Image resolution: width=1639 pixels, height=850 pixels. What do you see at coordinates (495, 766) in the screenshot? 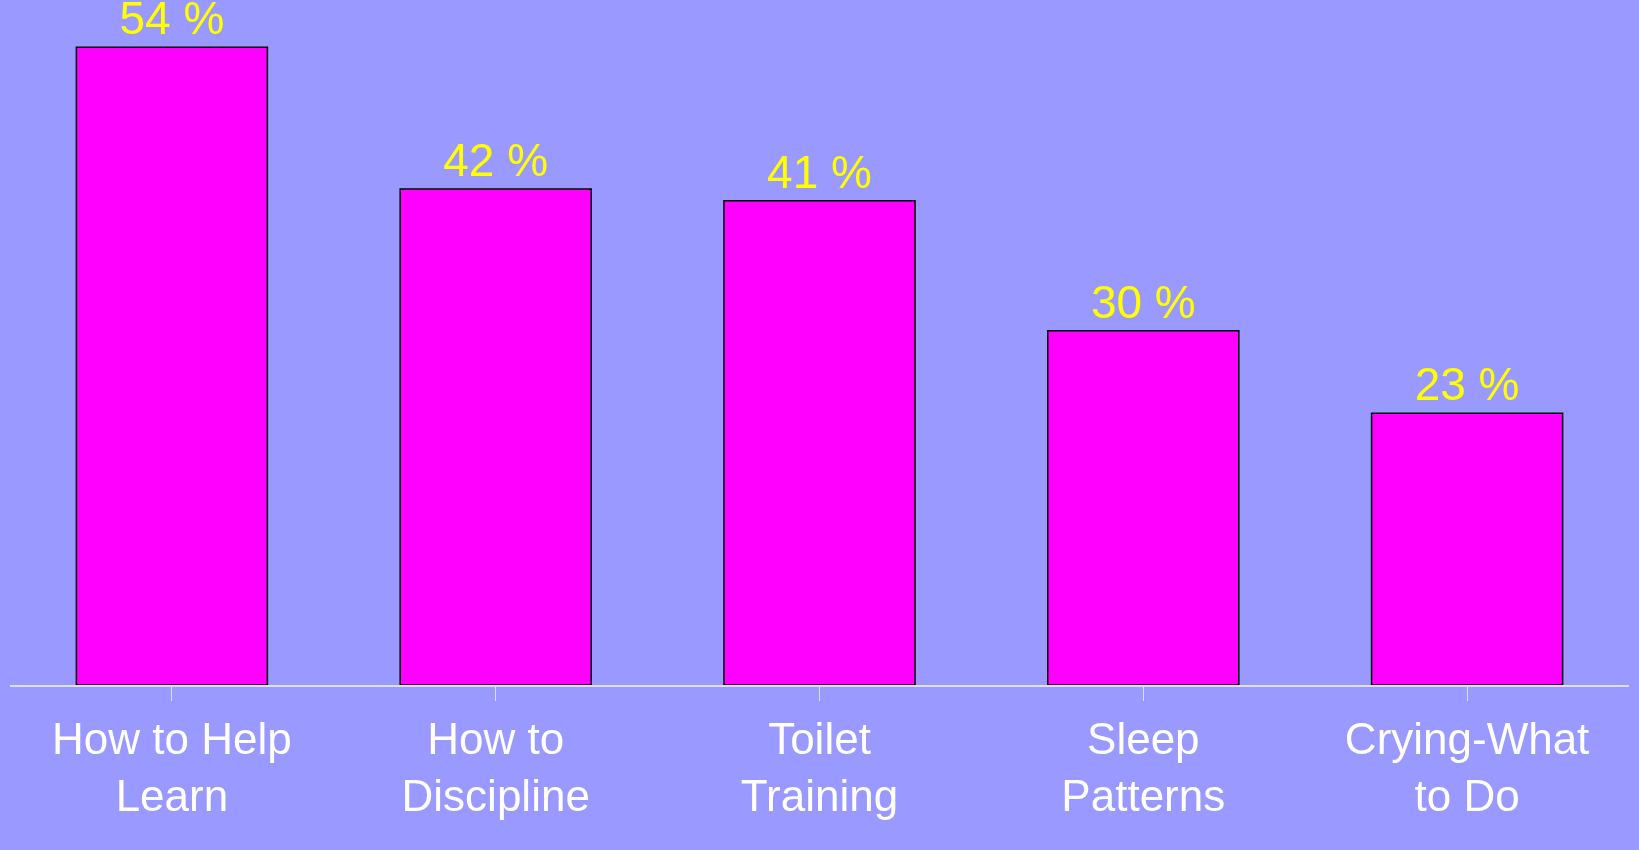
I see `x-tick-label: How to Discipline` at bounding box center [495, 766].